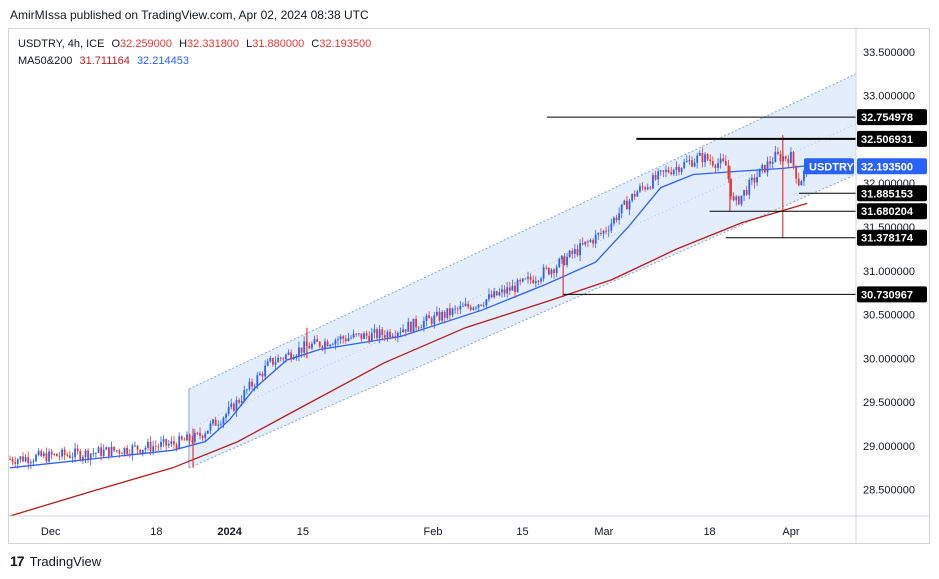 This screenshot has height=579, width=939. Describe the element at coordinates (45, 61) in the screenshot. I see `legend-ma-label: MA50&200` at that location.